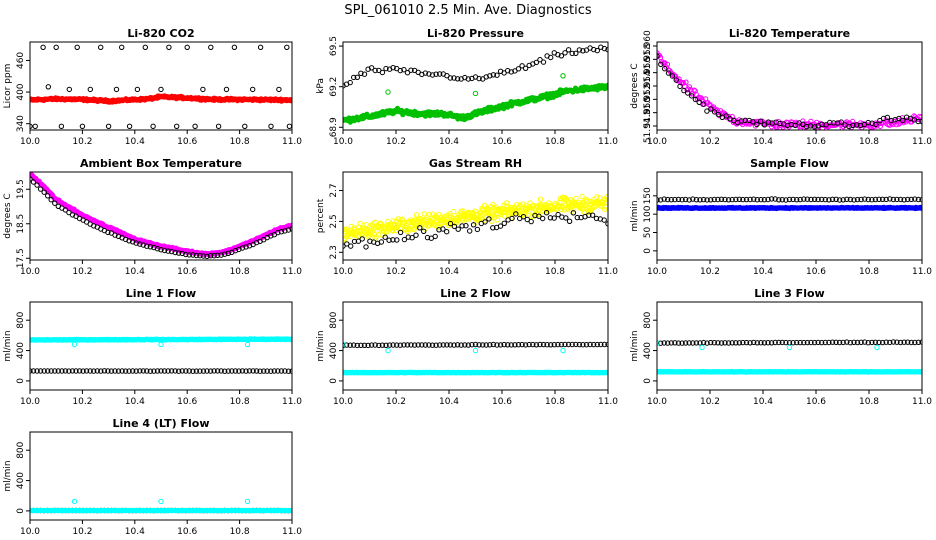  What do you see at coordinates (648, 59) in the screenshot?
I see `y-tick-label: 51.958` at bounding box center [648, 59].